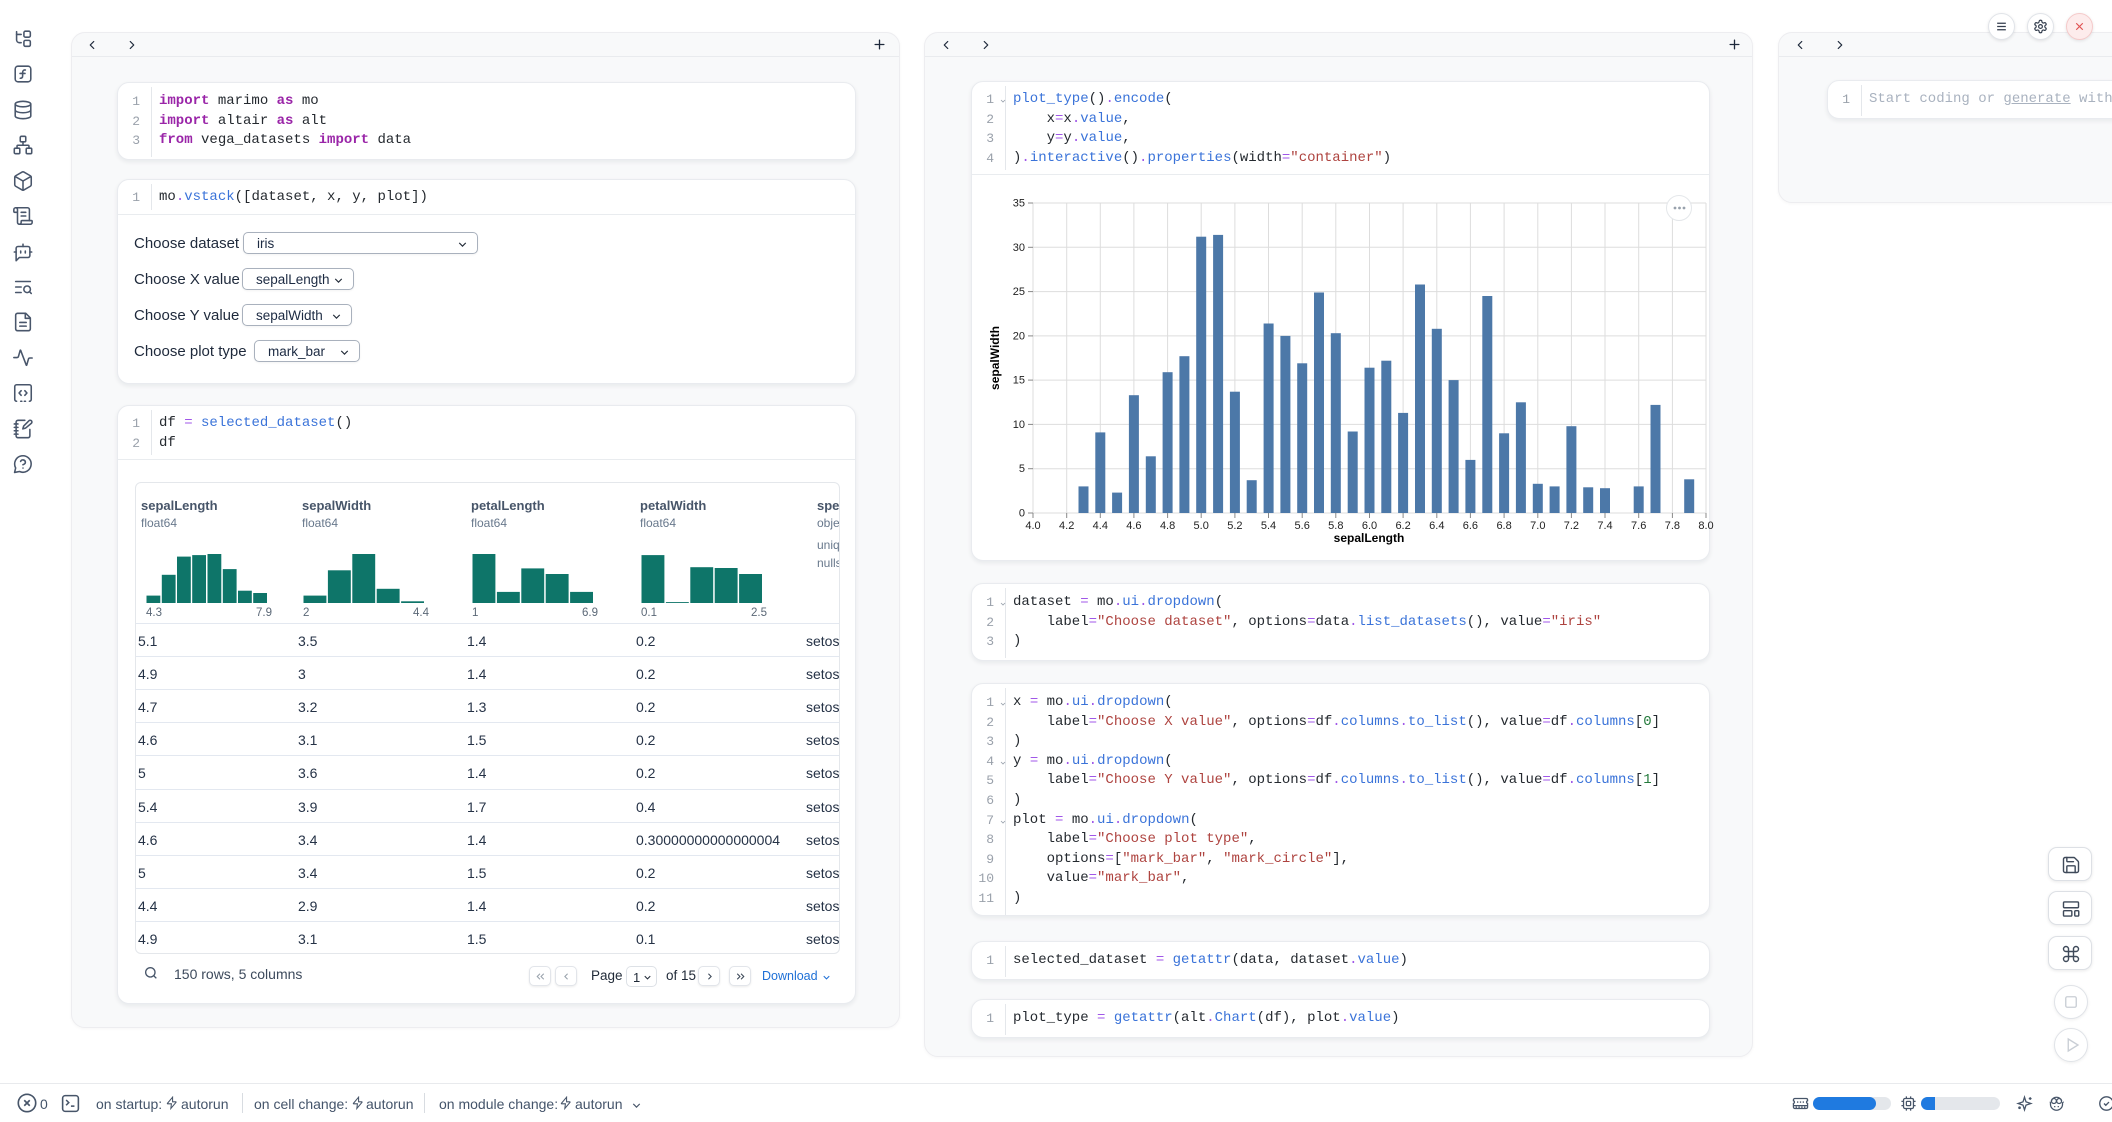  I want to click on svg-text: 4.6, so click(1133, 526).